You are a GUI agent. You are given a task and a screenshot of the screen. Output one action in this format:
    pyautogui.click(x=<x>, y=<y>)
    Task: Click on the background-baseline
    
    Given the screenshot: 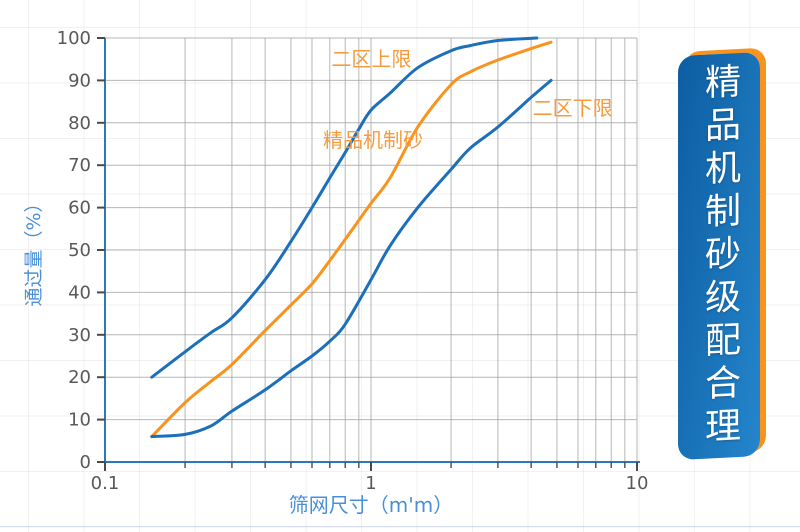 What is the action you would take?
    pyautogui.click(x=400, y=526)
    